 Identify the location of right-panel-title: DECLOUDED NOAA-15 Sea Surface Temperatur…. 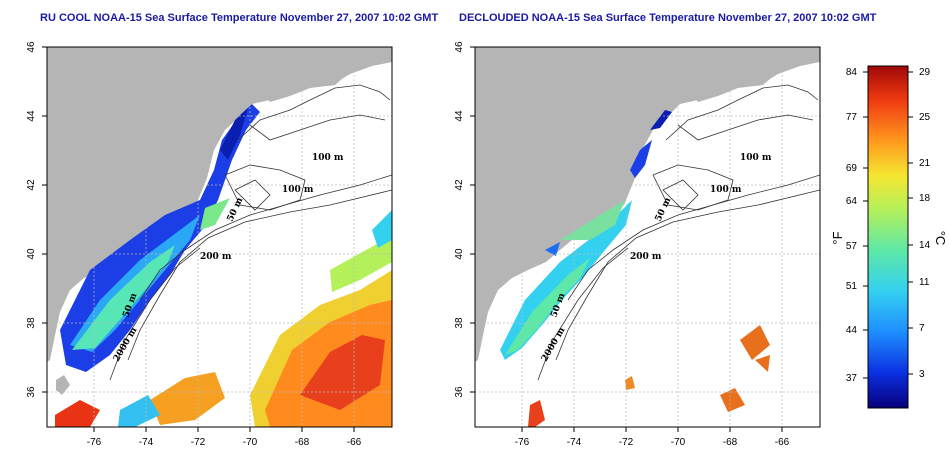
(668, 18).